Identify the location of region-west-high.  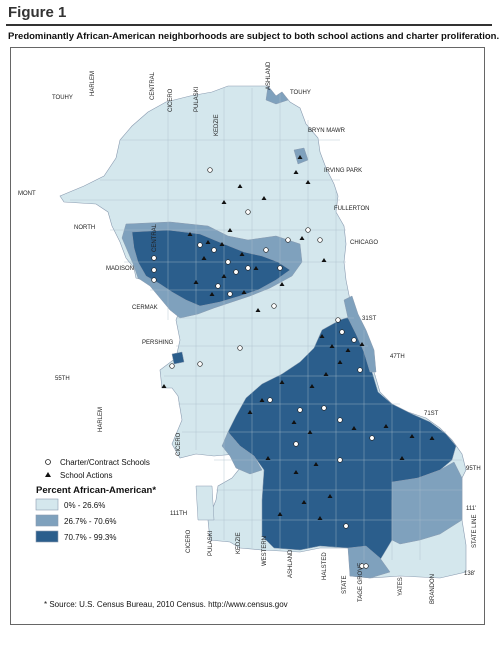
(211, 268).